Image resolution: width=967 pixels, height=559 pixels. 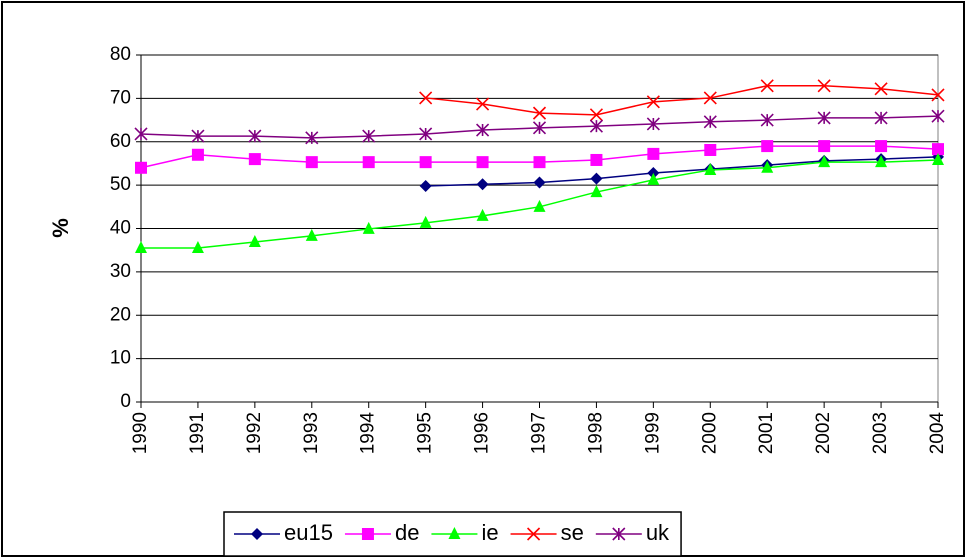 I want to click on y-tick-label: 40, so click(x=120, y=228).